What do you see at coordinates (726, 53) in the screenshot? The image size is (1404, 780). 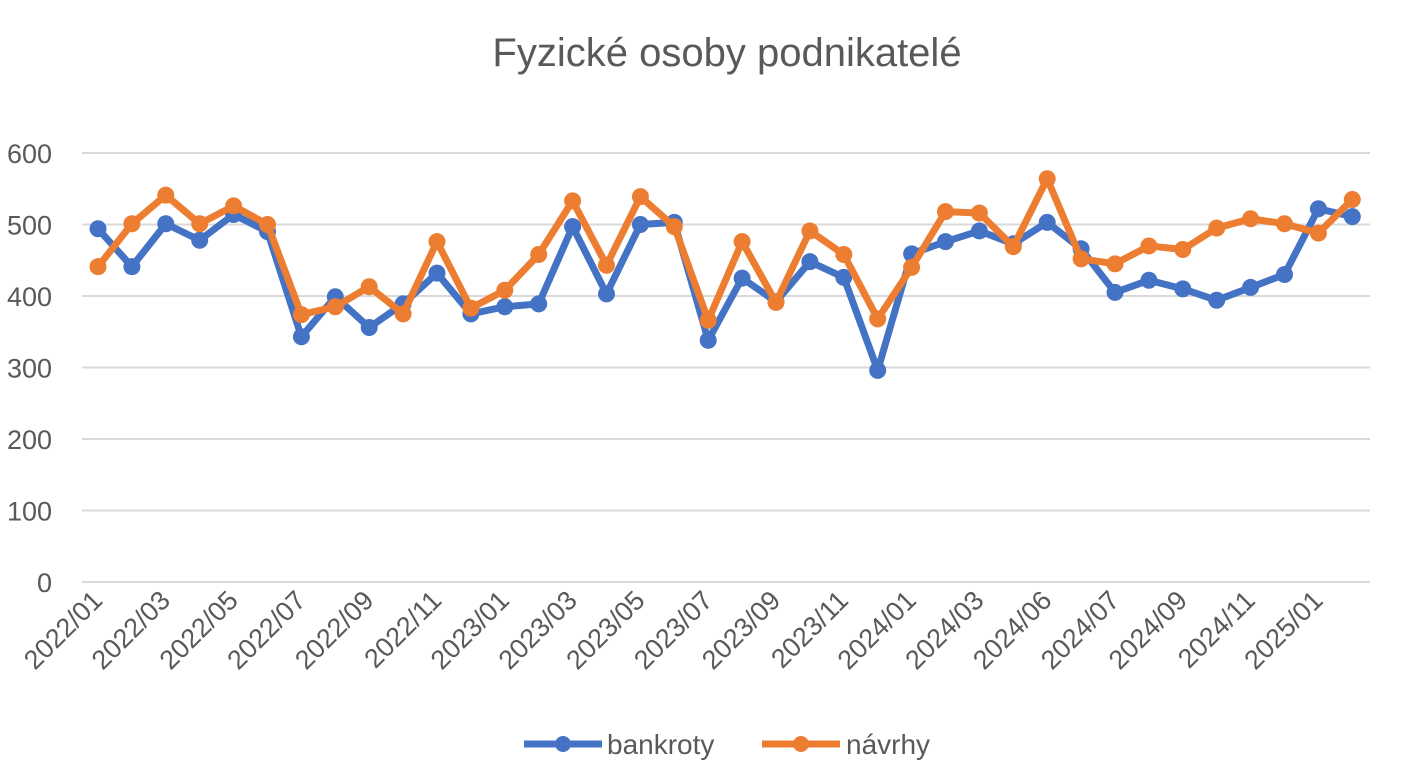 I see `chart-title: Fyzické osoby podnikatelé` at bounding box center [726, 53].